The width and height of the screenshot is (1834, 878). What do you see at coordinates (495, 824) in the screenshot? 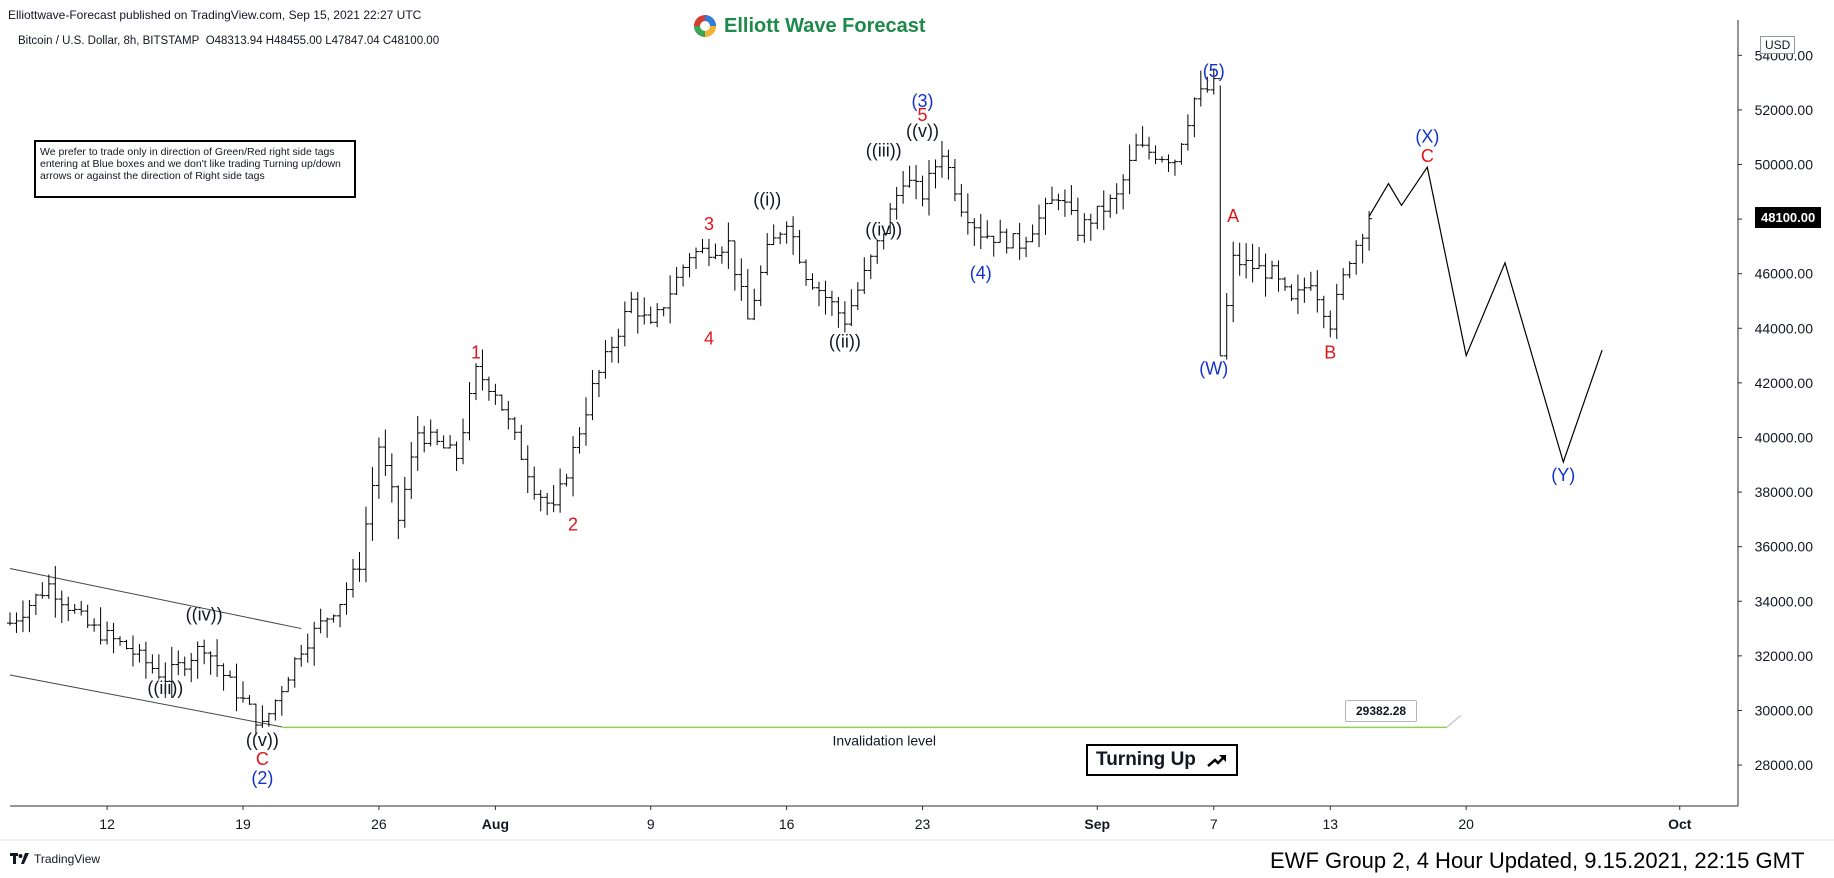
I see `x-tick-label: Aug` at bounding box center [495, 824].